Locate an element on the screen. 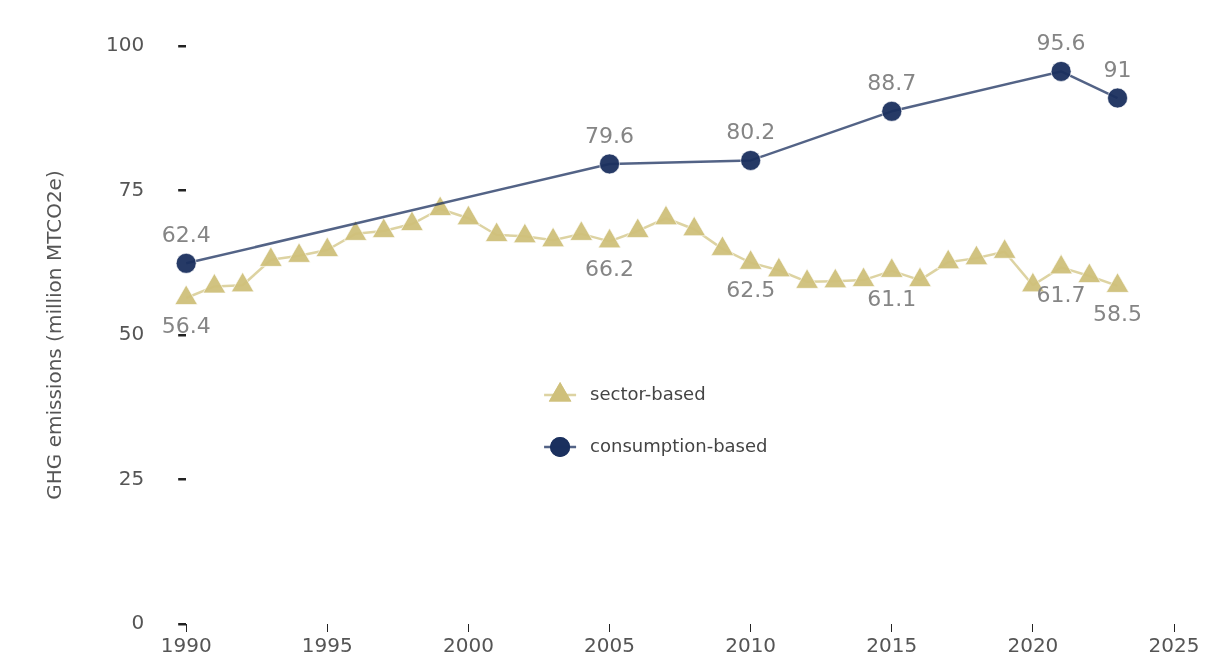 The width and height of the screenshot is (1214, 670). y-tick-label: 0 is located at coordinates (138, 622).